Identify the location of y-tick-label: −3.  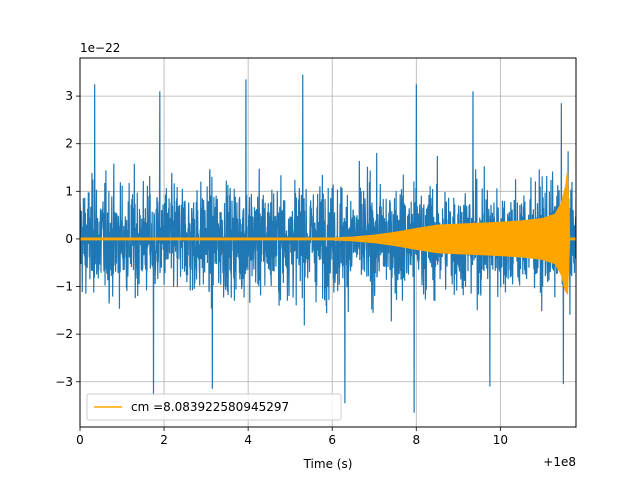
(64, 382).